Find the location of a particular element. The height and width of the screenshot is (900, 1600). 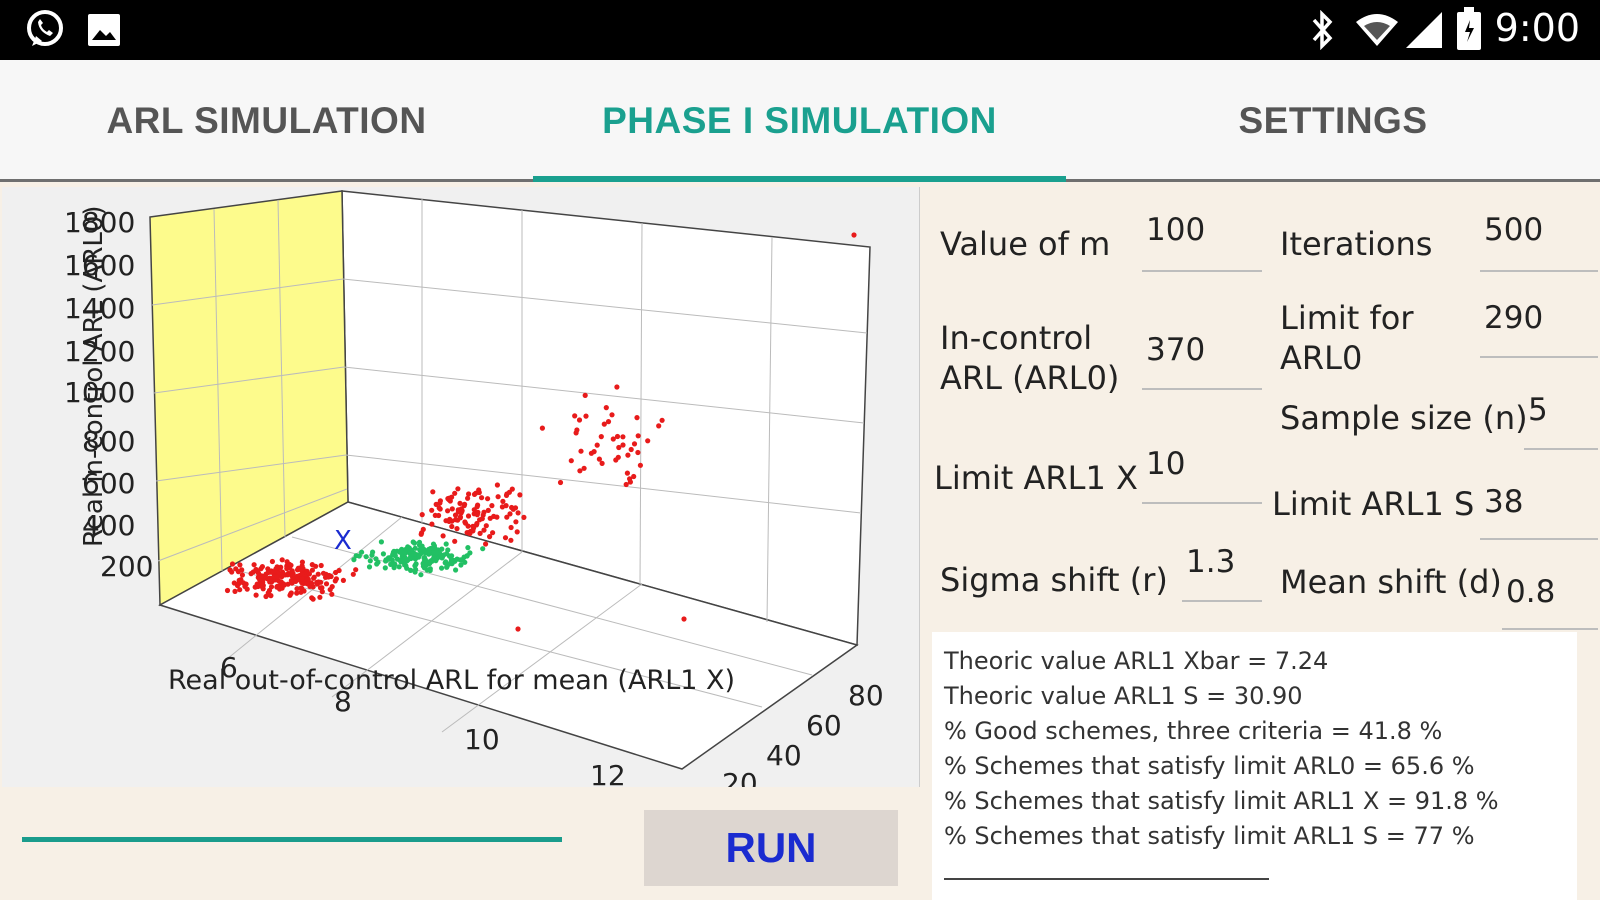

limit-arl0-field: 290 is located at coordinates (1514, 318).